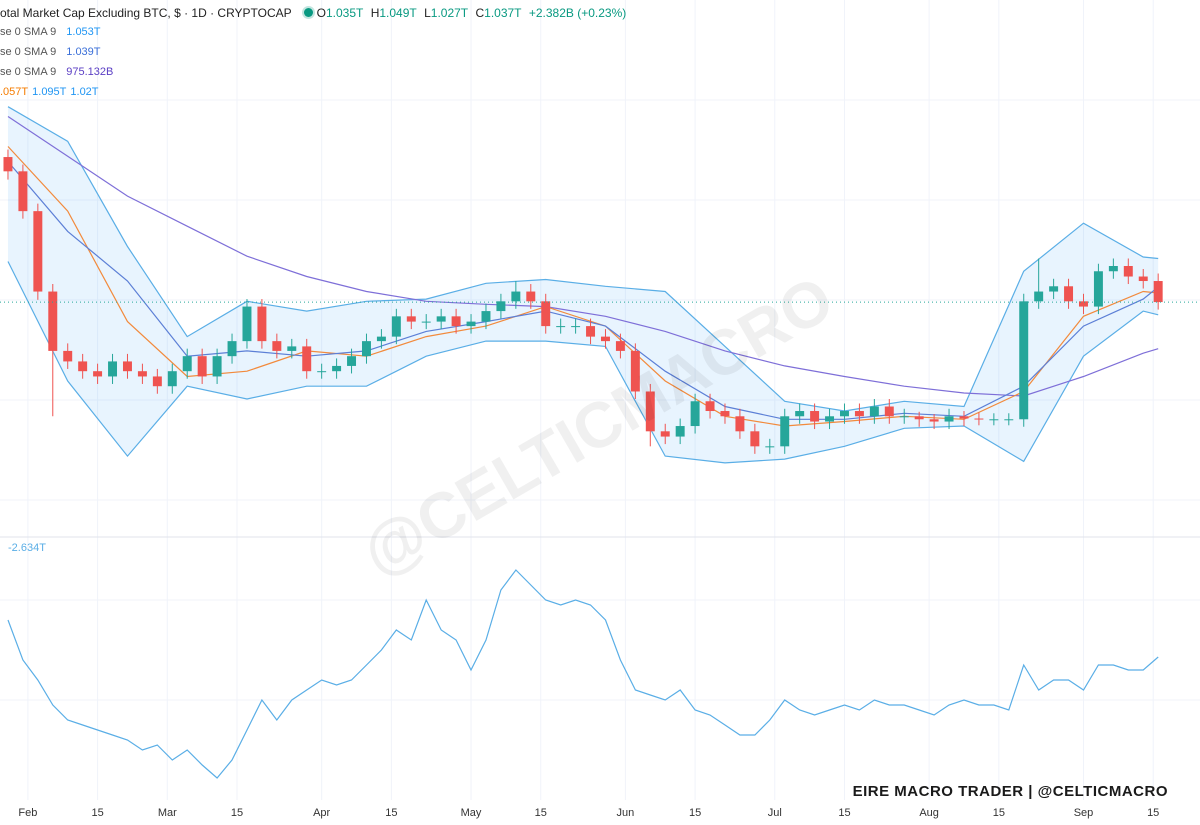  What do you see at coordinates (503, 13) in the screenshot?
I see `ohlc-value: 1.037T` at bounding box center [503, 13].